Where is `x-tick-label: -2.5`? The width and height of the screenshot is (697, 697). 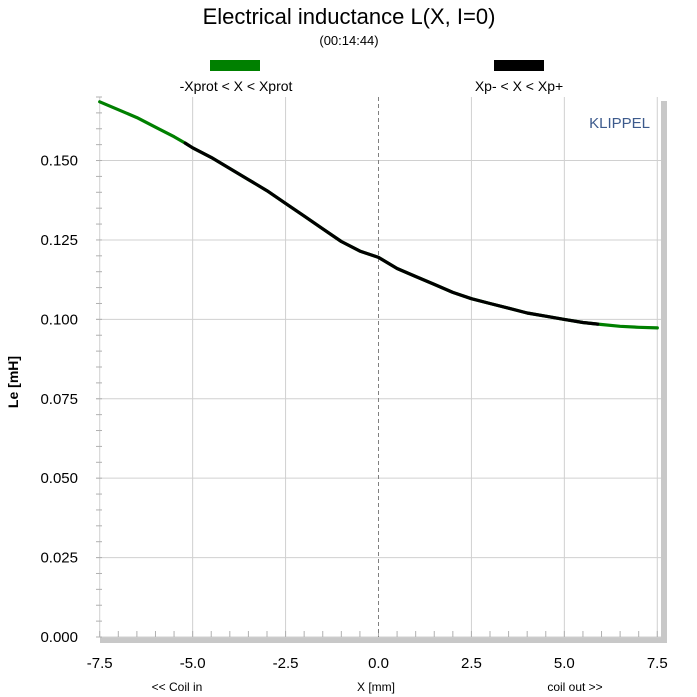
x-tick-label: -2.5 is located at coordinates (286, 663).